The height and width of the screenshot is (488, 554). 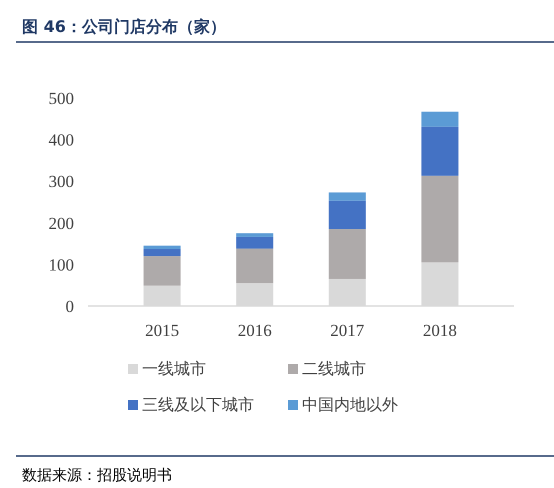 I want to click on source-note: 数据来源：招股说明书, so click(x=97, y=475).